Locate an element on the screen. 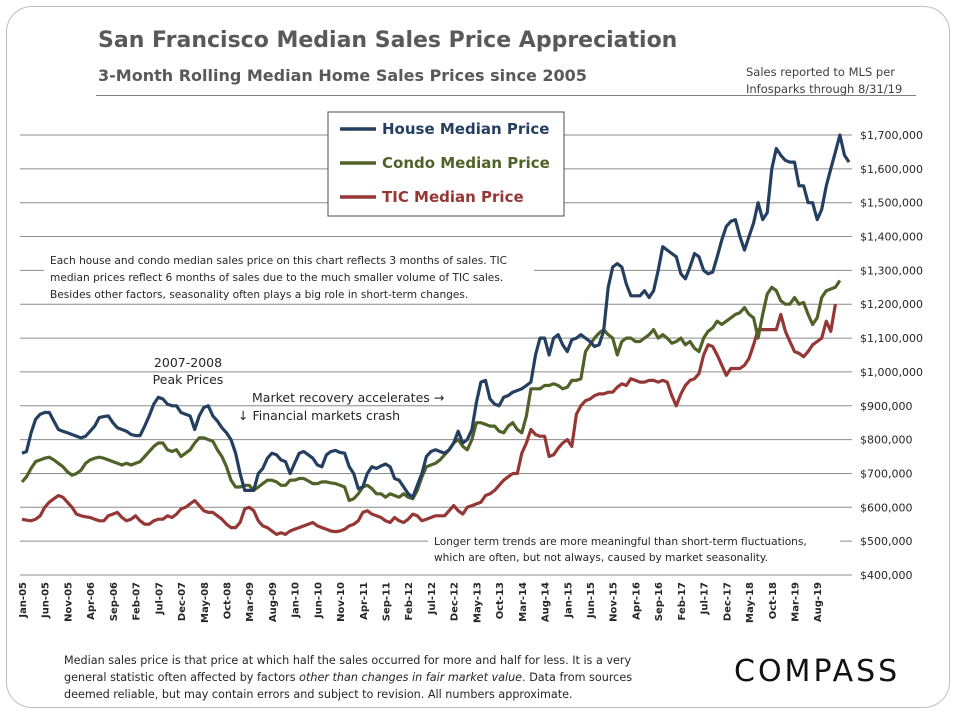  y-tick-label: $1,000,000 is located at coordinates (891, 372).